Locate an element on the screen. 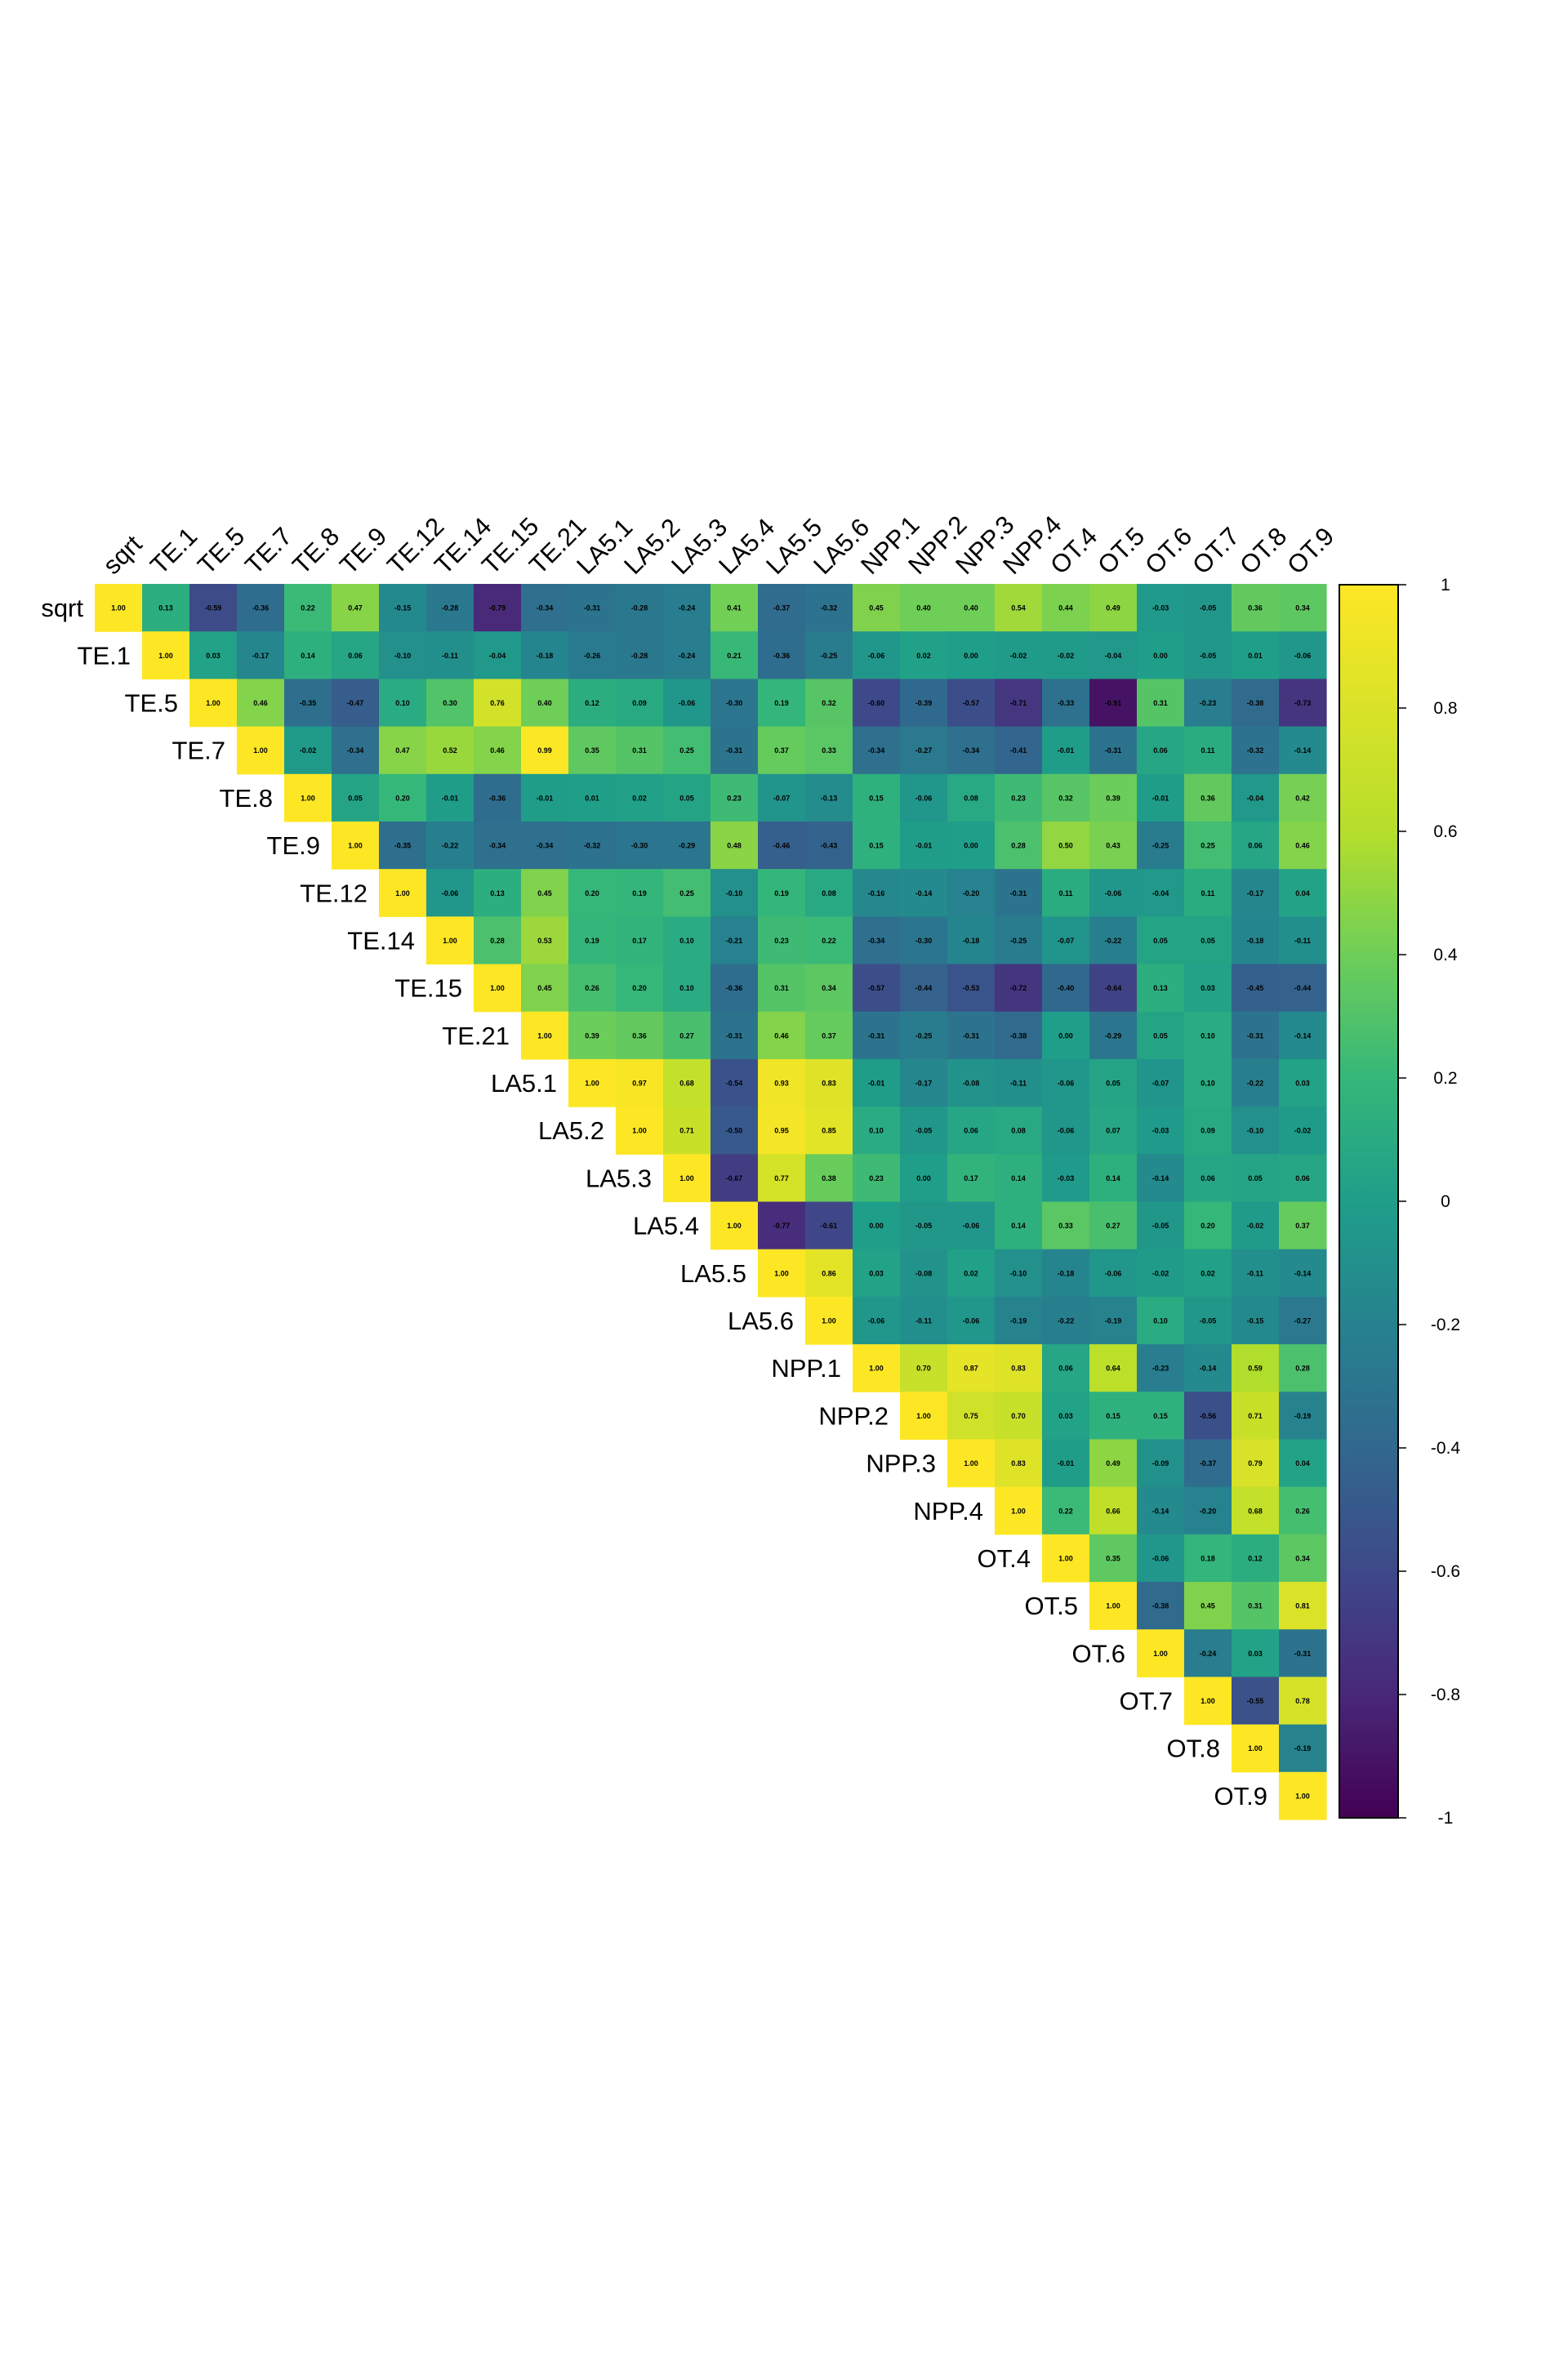 Image resolution: width=1568 pixels, height=2356 pixels. heatmap-cell-TE.1-NPP.1 is located at coordinates (877, 655).